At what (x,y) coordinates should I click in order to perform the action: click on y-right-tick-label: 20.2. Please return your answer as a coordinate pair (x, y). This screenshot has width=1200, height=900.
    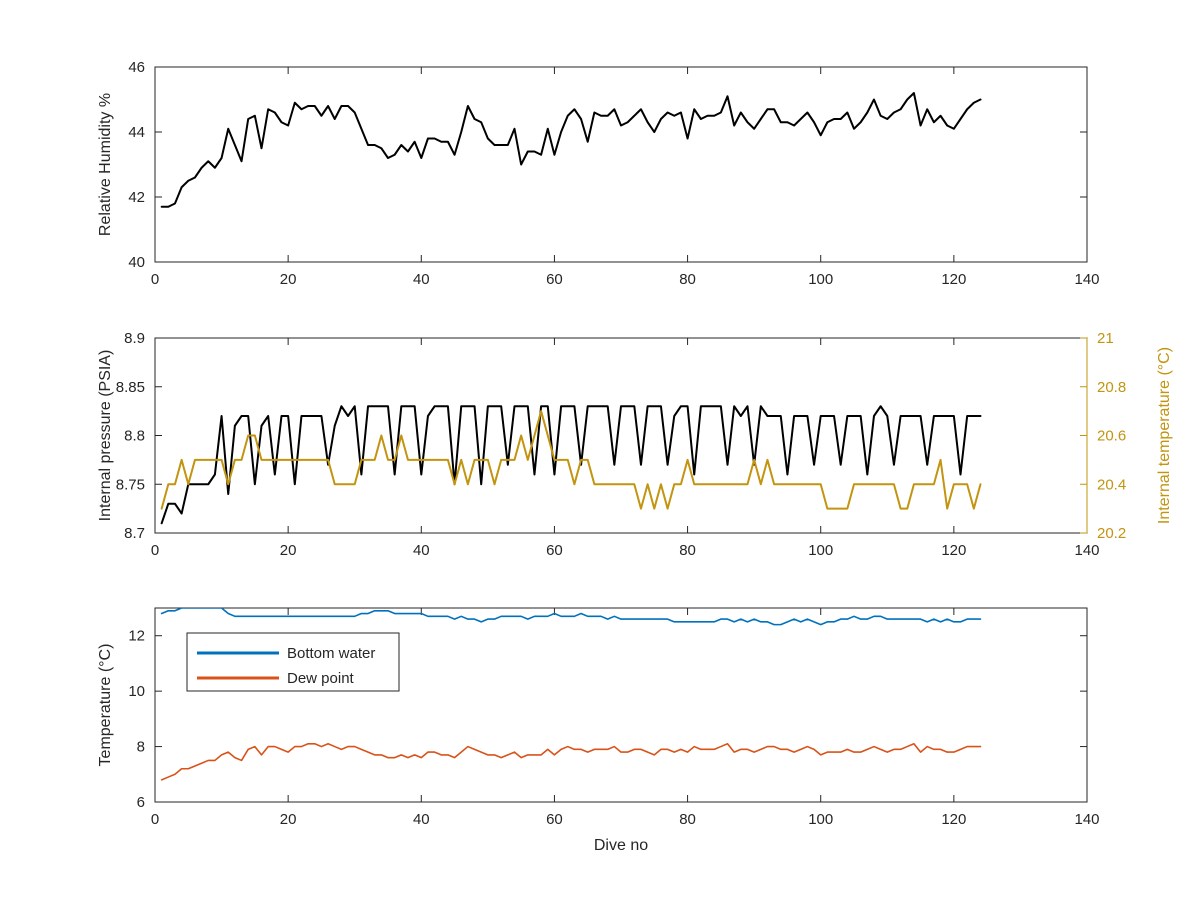
    Looking at the image, I should click on (1111, 533).